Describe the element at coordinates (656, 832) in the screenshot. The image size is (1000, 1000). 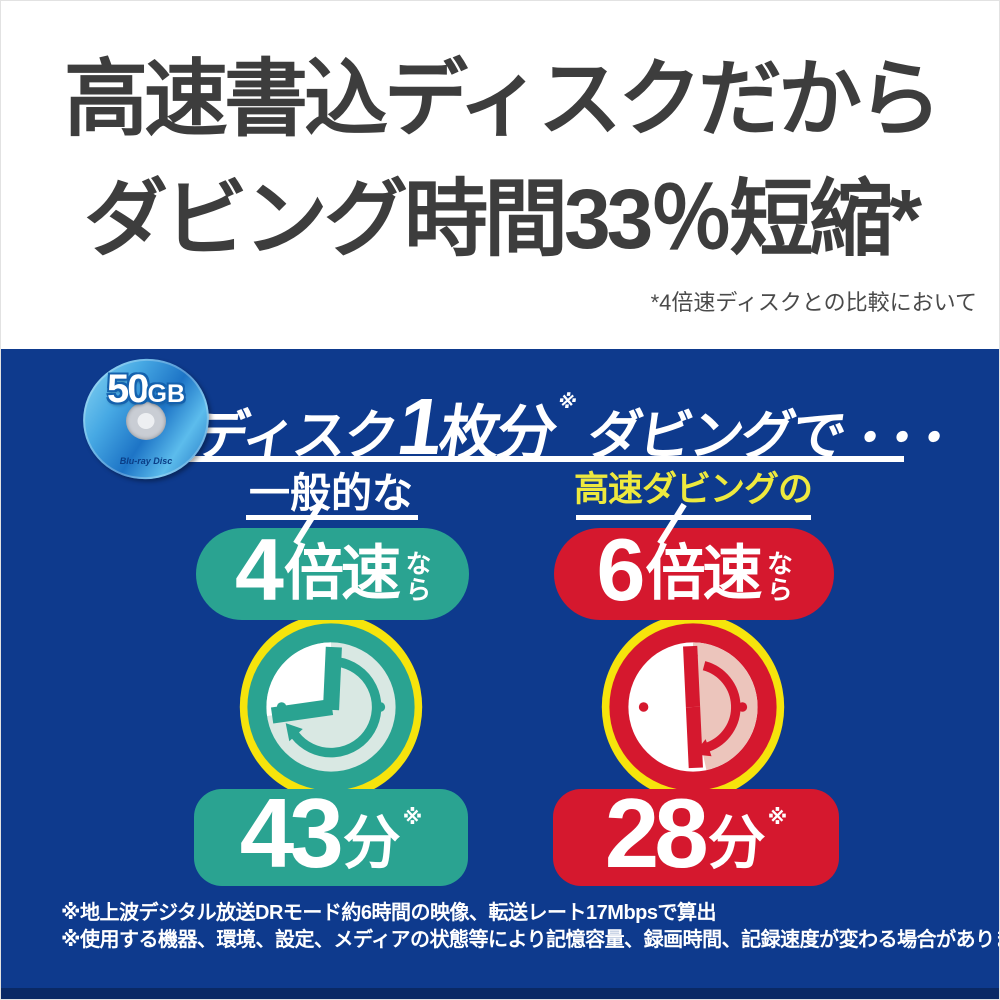
I see `highspeed-minutes-value: 28` at that location.